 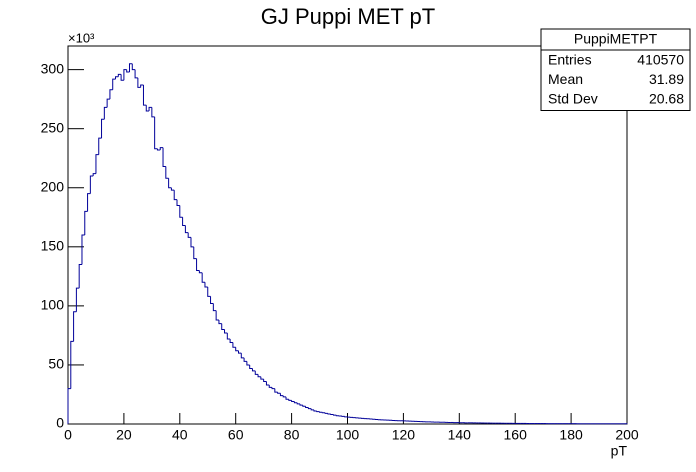 What do you see at coordinates (53, 68) in the screenshot?
I see `y-tick-label: 300` at bounding box center [53, 68].